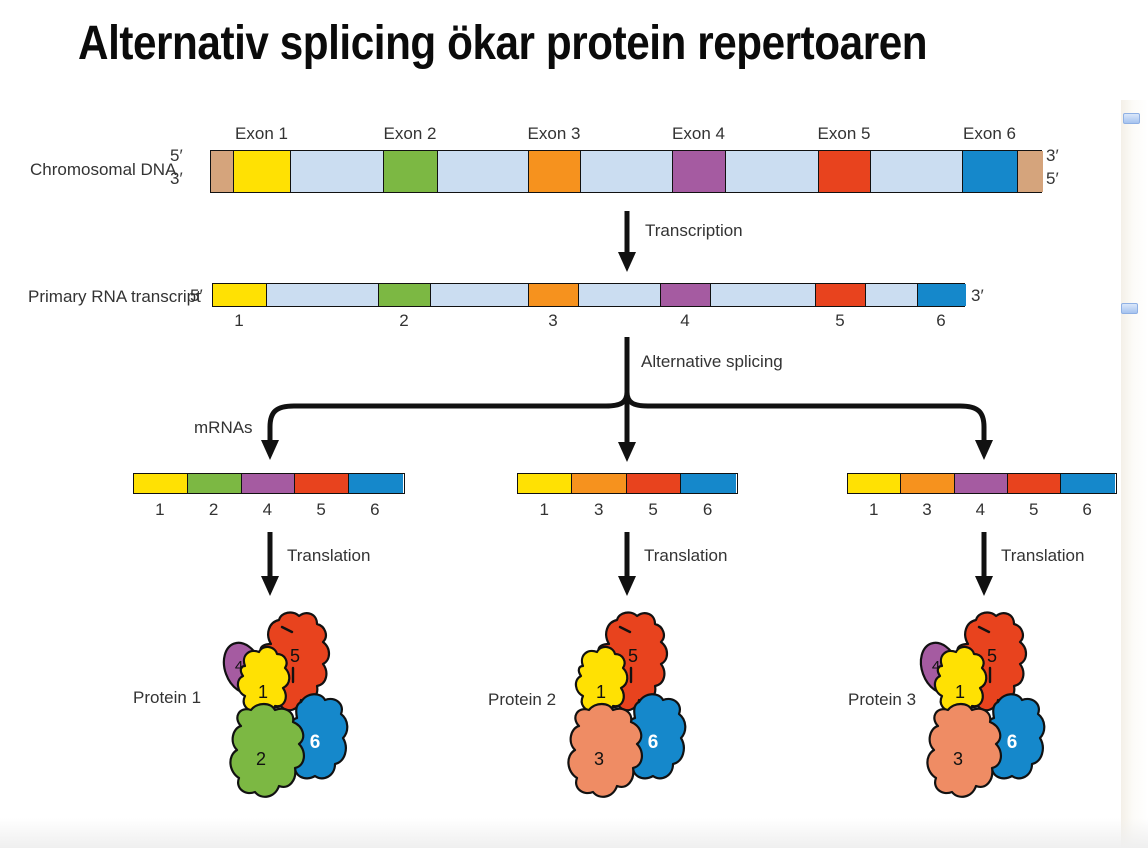 The width and height of the screenshot is (1148, 848). Describe the element at coordinates (553, 320) in the screenshot. I see `rna-exon-number-3: 3` at that location.